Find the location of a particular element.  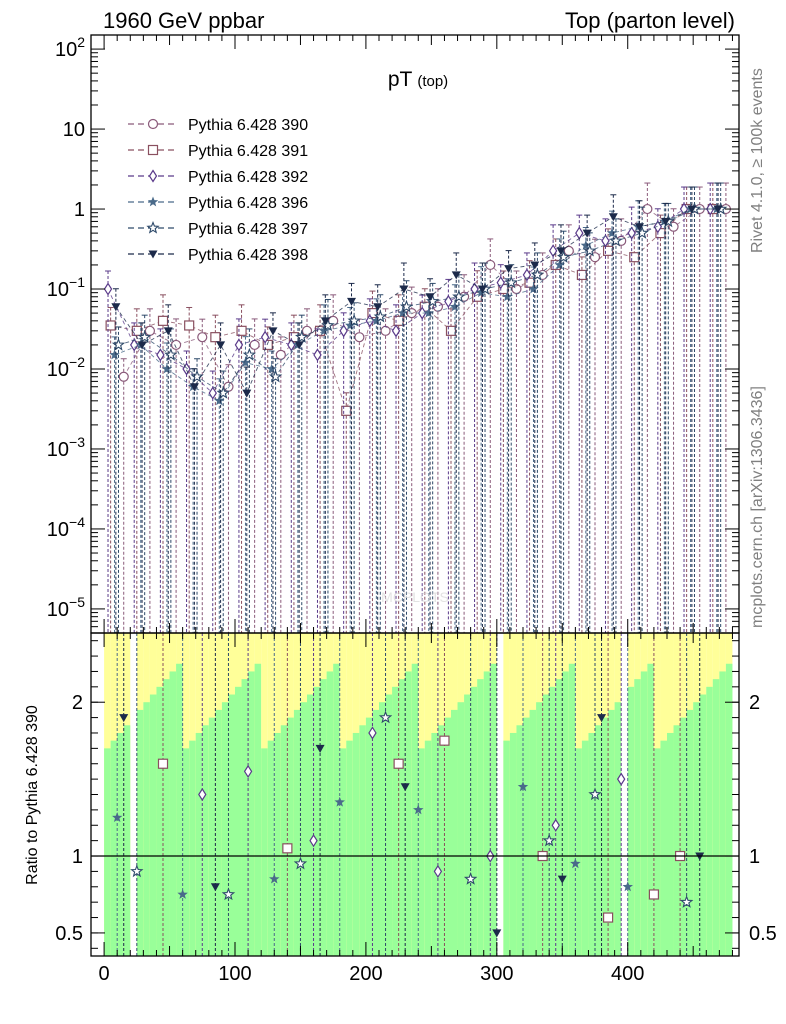

y-tick-label: 10⁻¹ is located at coordinates (66, 287).